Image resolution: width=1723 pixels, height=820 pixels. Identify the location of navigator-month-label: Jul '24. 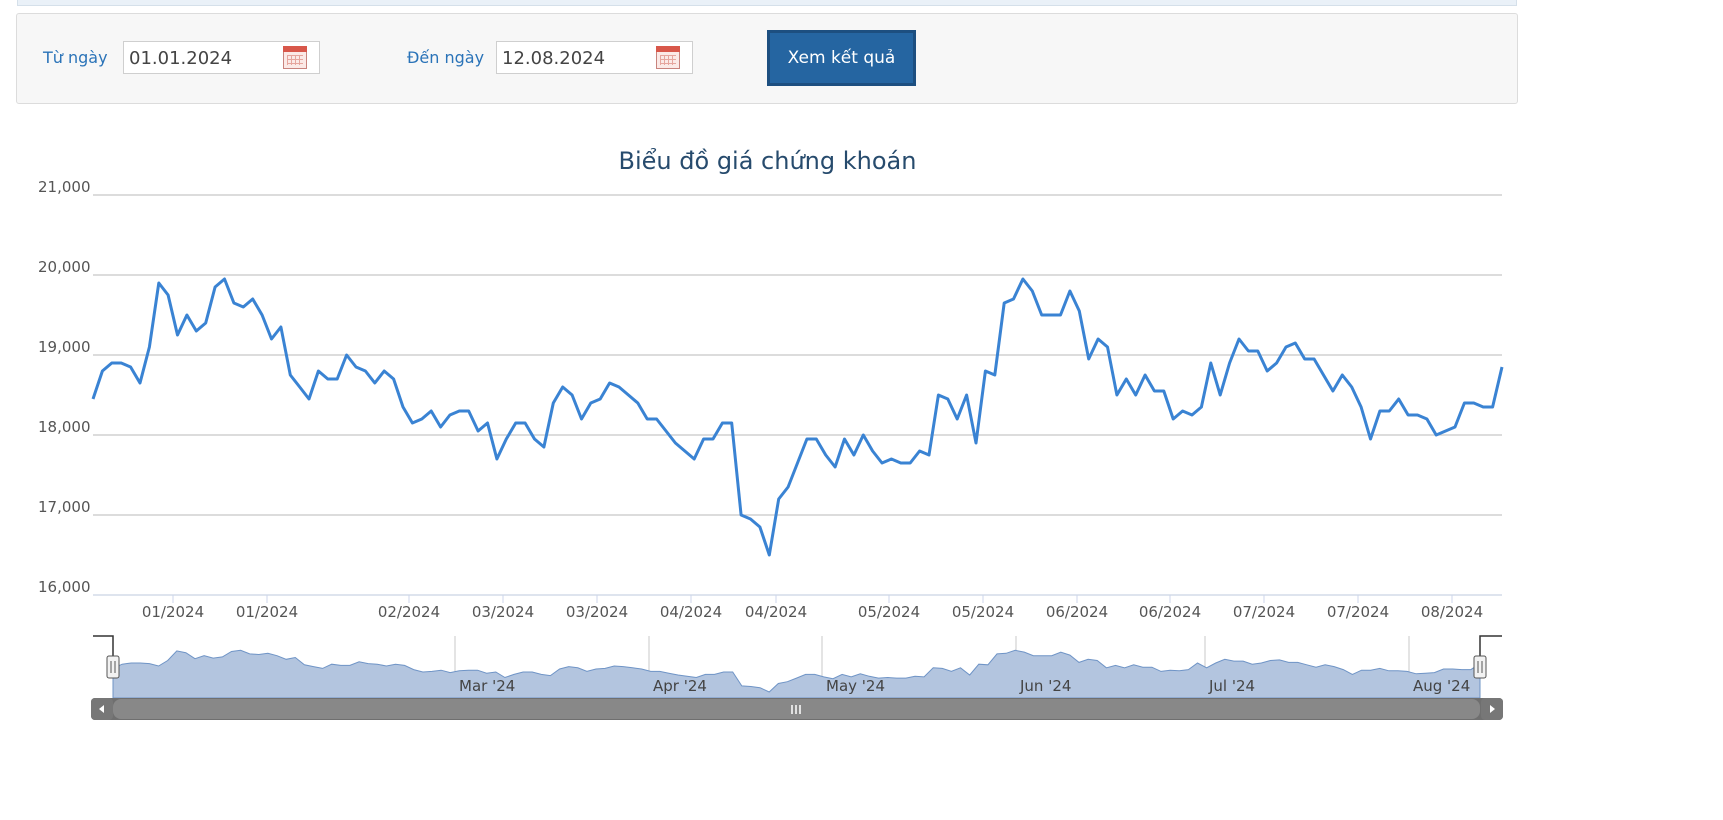
(1231, 686).